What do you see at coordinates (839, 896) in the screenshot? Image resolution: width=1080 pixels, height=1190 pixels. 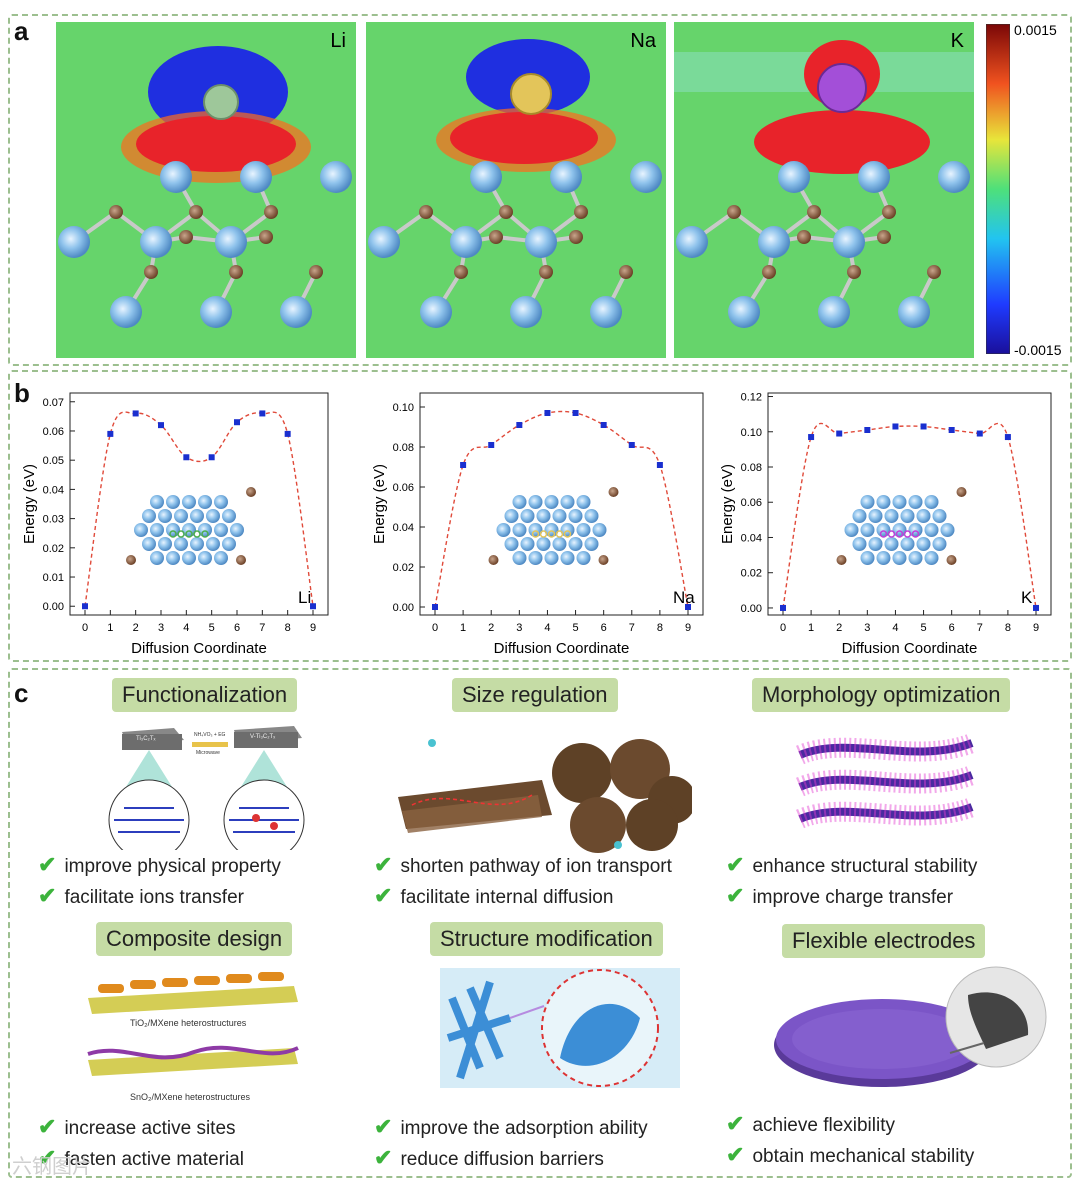 I see `bullet-morph-2: ✔ improve charge transfer` at bounding box center [839, 896].